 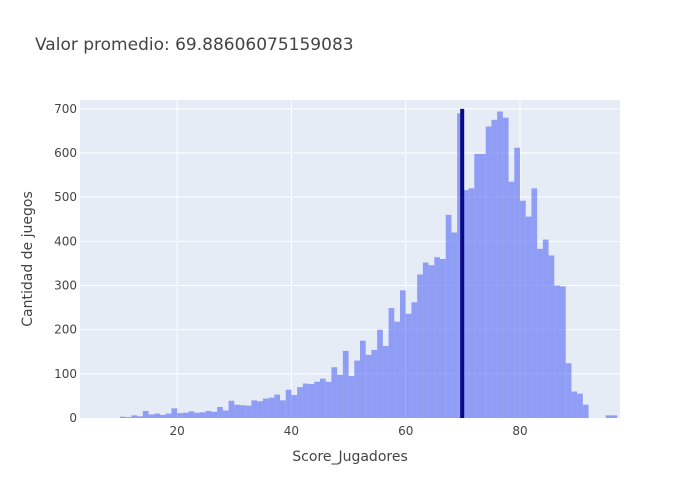 I want to click on chart-title: Valor promedio: 69.88606075159083, so click(x=194, y=45).